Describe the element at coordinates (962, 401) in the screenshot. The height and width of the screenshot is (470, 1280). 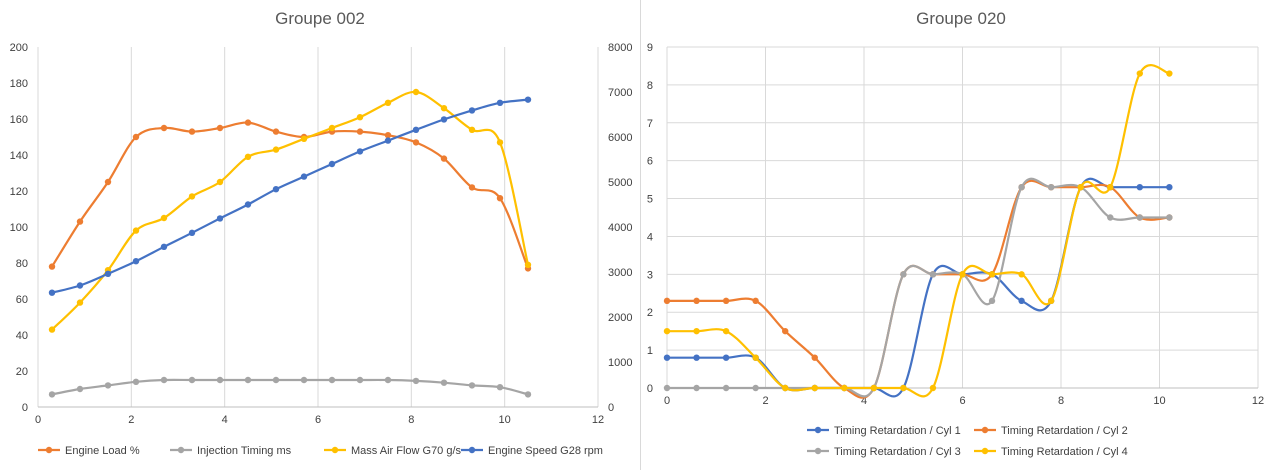
I see `x-tick-label: 6` at that location.